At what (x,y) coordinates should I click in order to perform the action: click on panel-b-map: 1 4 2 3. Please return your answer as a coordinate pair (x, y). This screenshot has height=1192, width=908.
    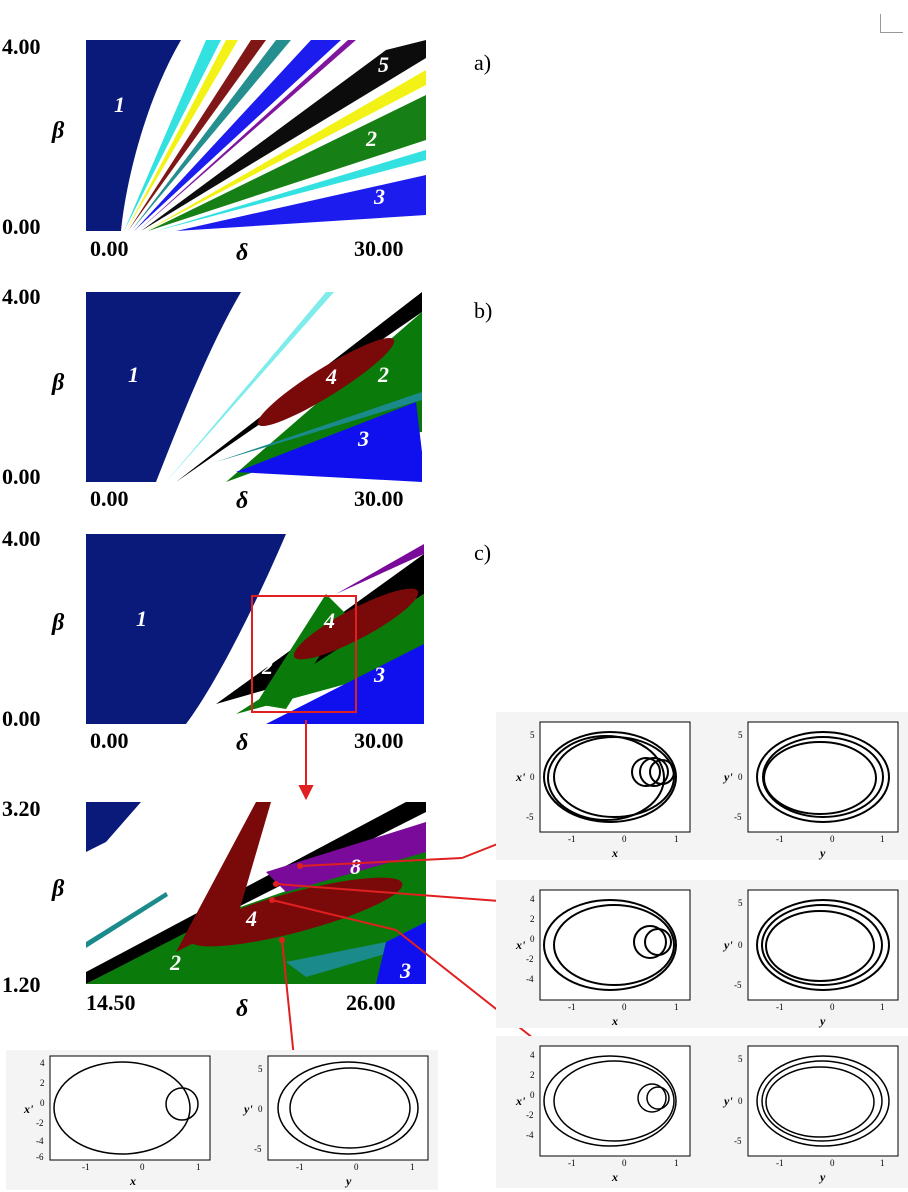
    Looking at the image, I should click on (254, 387).